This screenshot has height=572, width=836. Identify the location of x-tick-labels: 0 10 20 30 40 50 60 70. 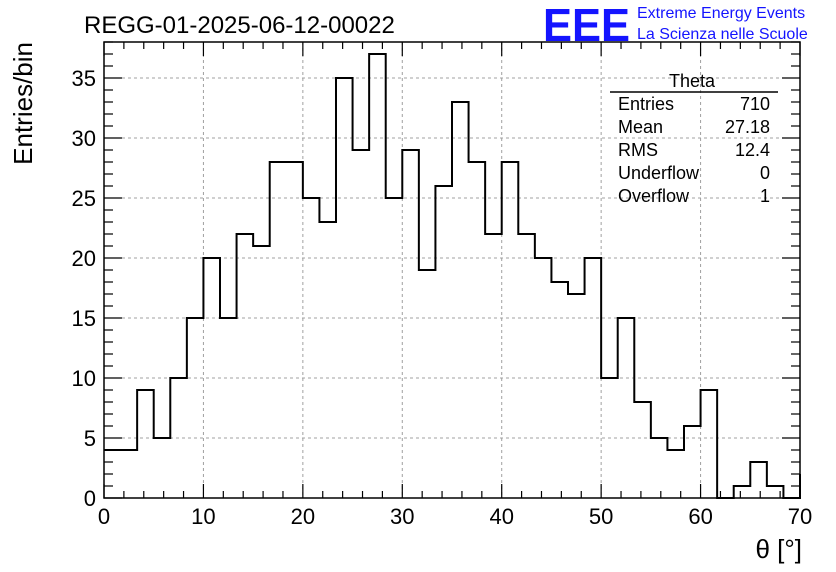
(455, 516).